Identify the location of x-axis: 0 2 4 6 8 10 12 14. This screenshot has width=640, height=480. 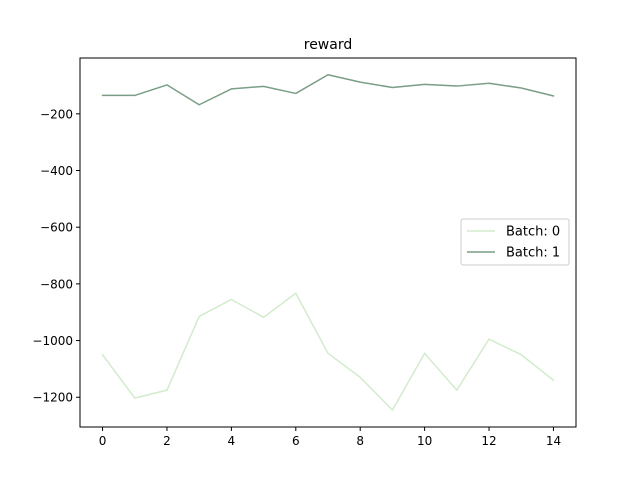
(330, 437).